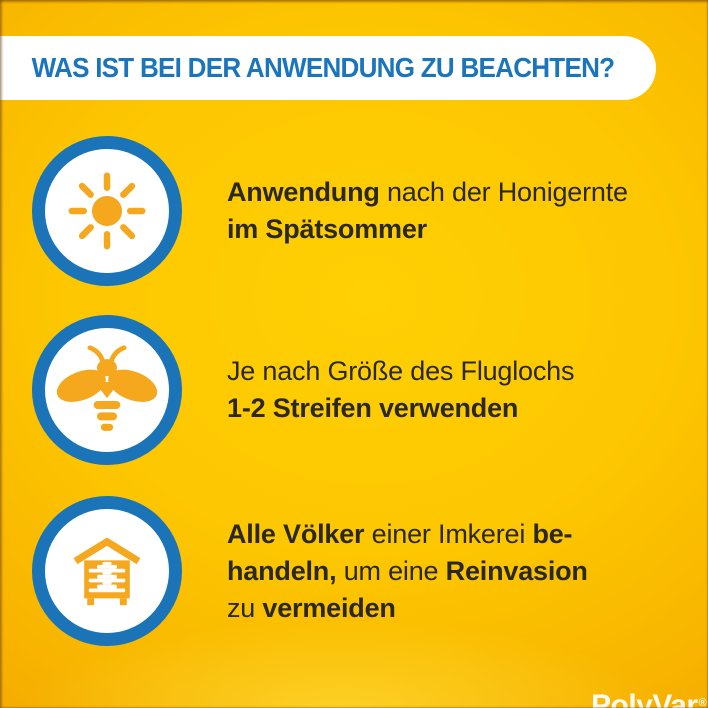  Describe the element at coordinates (448, 533) in the screenshot. I see `text-segment: einer Imkerei` at that location.